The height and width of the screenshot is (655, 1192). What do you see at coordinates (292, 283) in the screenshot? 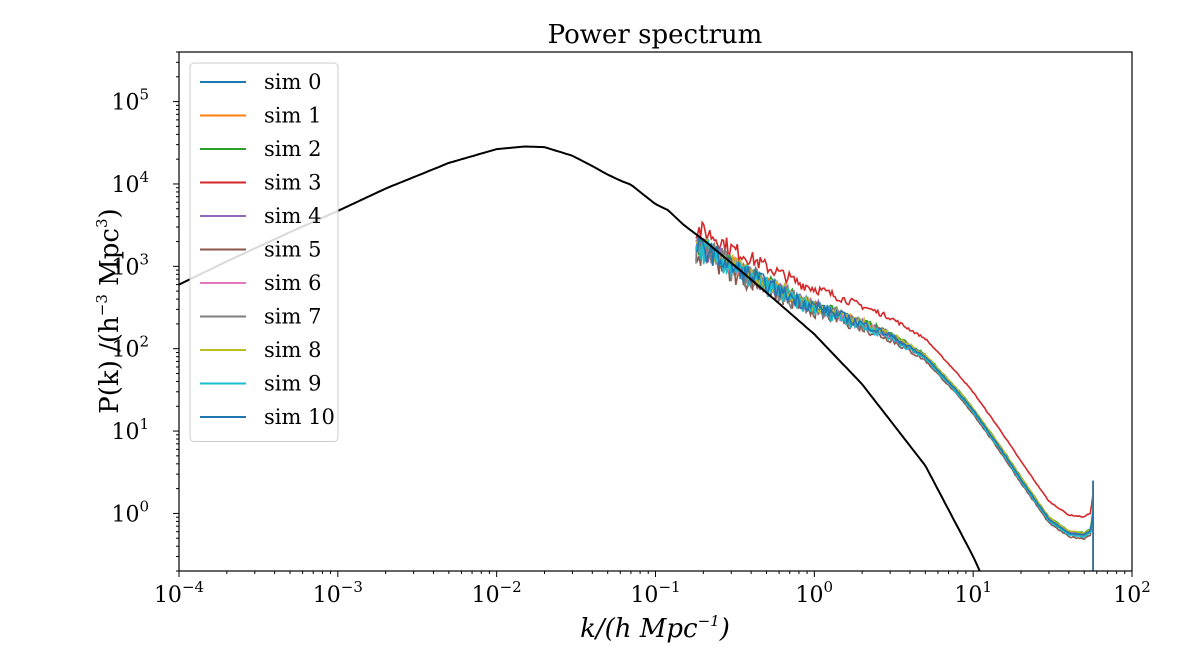
I see `legend-entry-label: sim 6` at bounding box center [292, 283].